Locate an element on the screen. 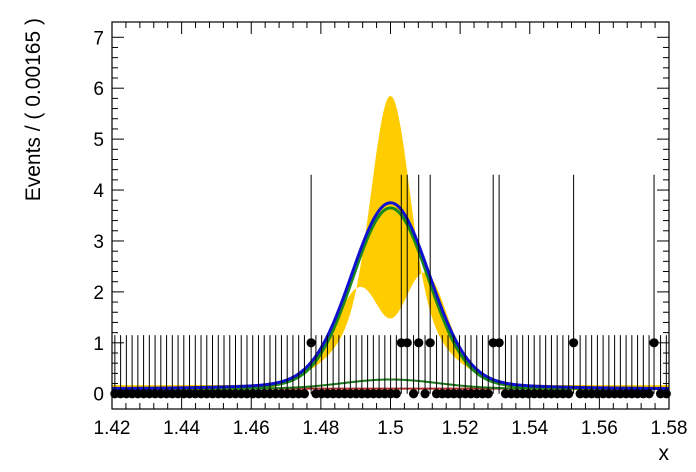 The width and height of the screenshot is (696, 472). y-tick-label: 3 is located at coordinates (98, 242).